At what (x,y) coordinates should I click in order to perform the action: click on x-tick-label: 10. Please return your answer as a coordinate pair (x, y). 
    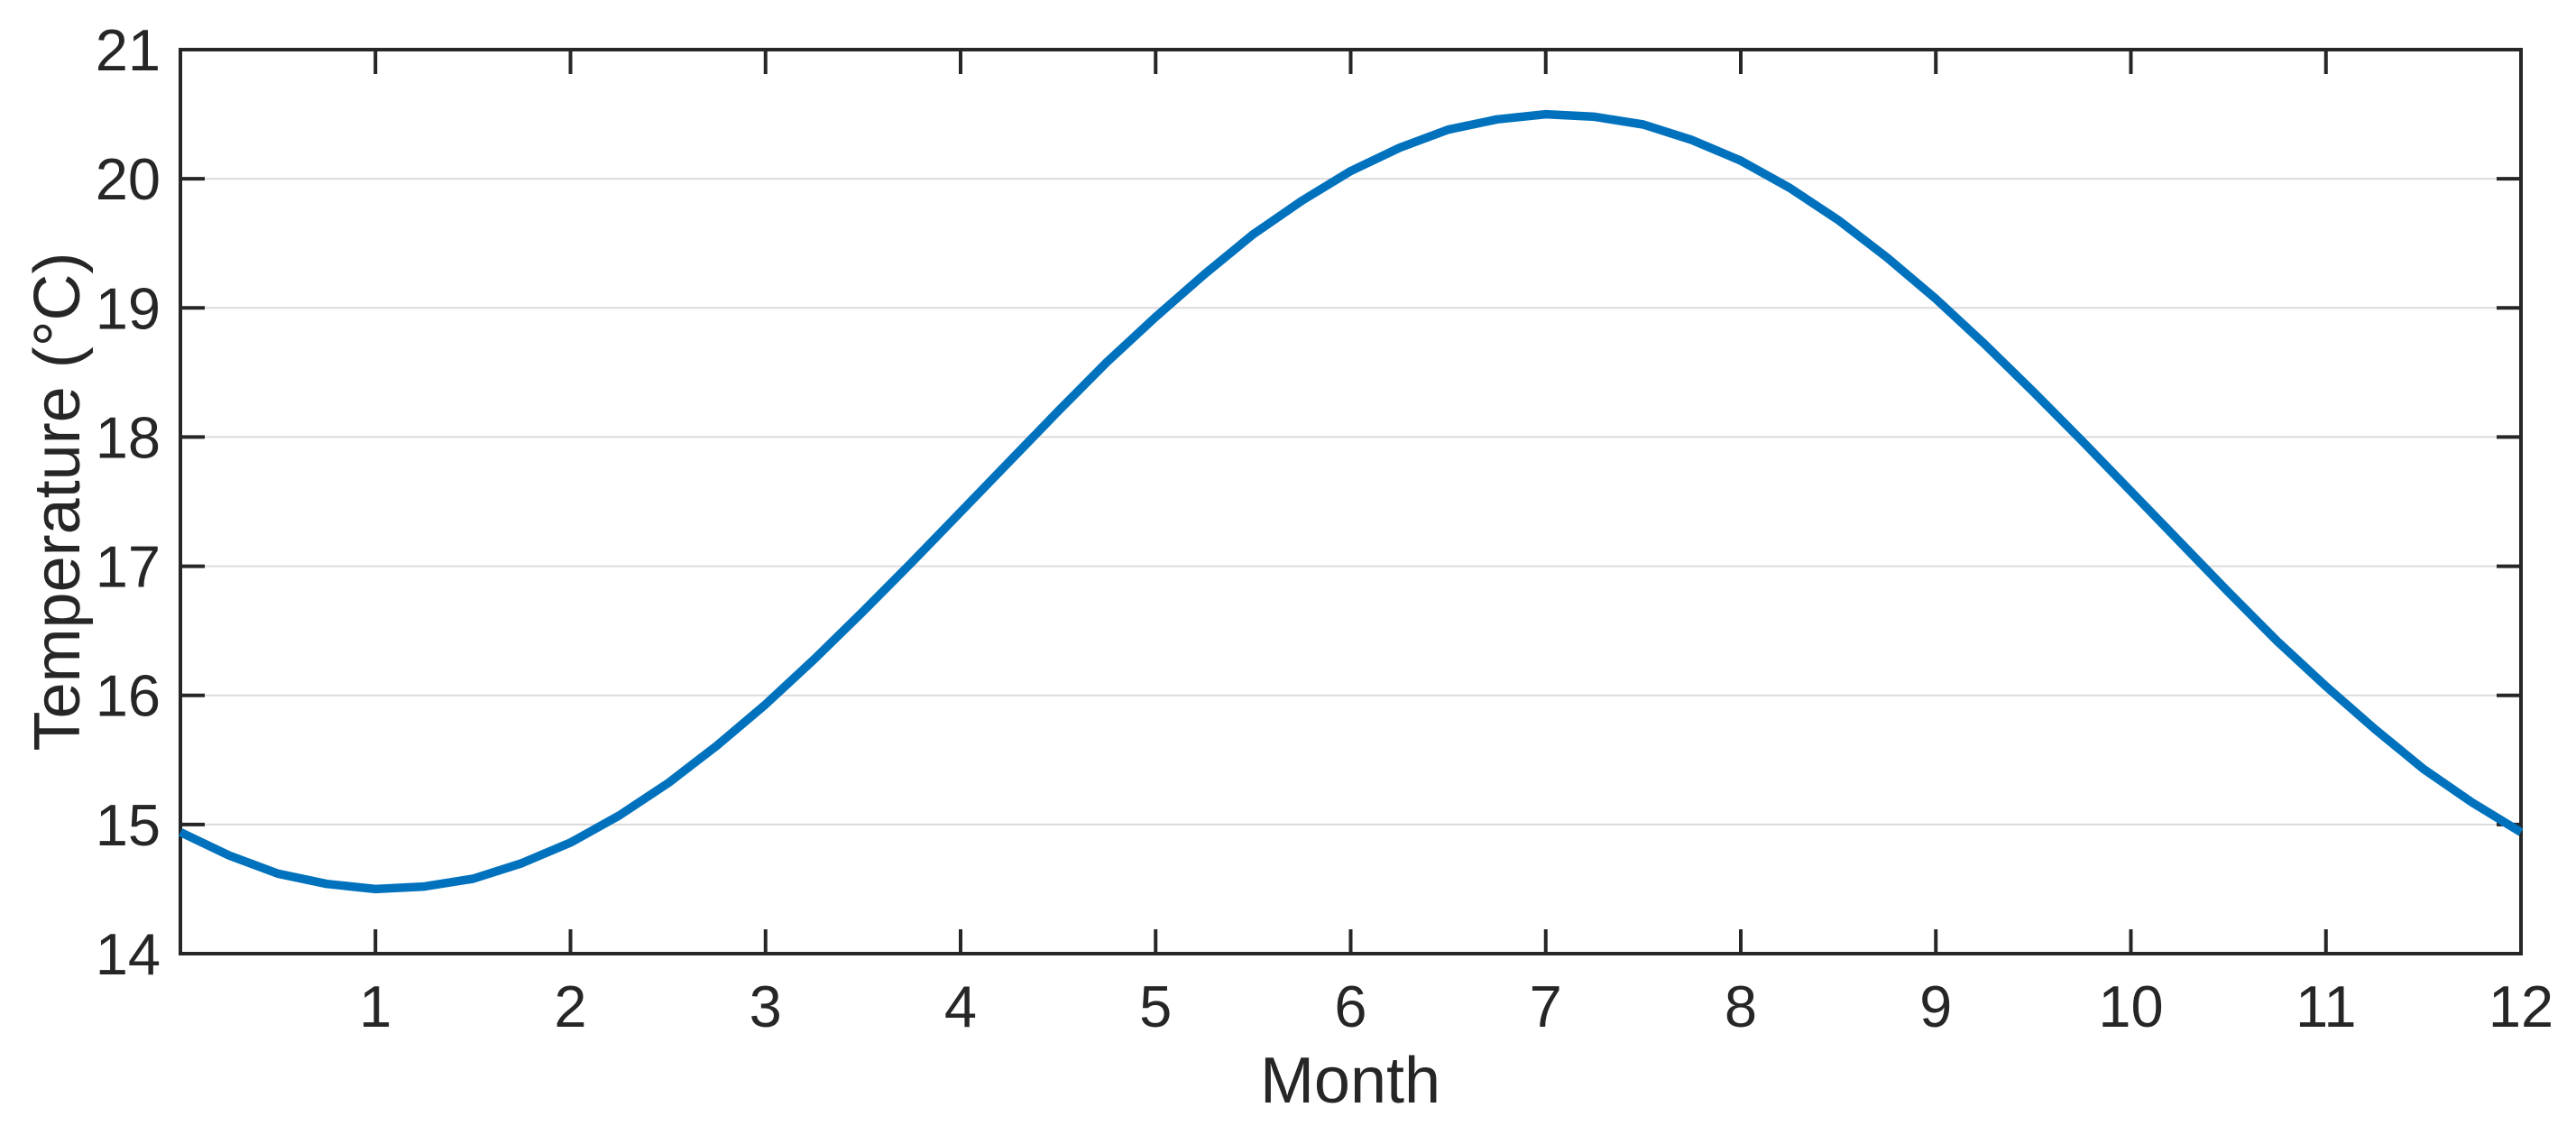
    Looking at the image, I should click on (2131, 1006).